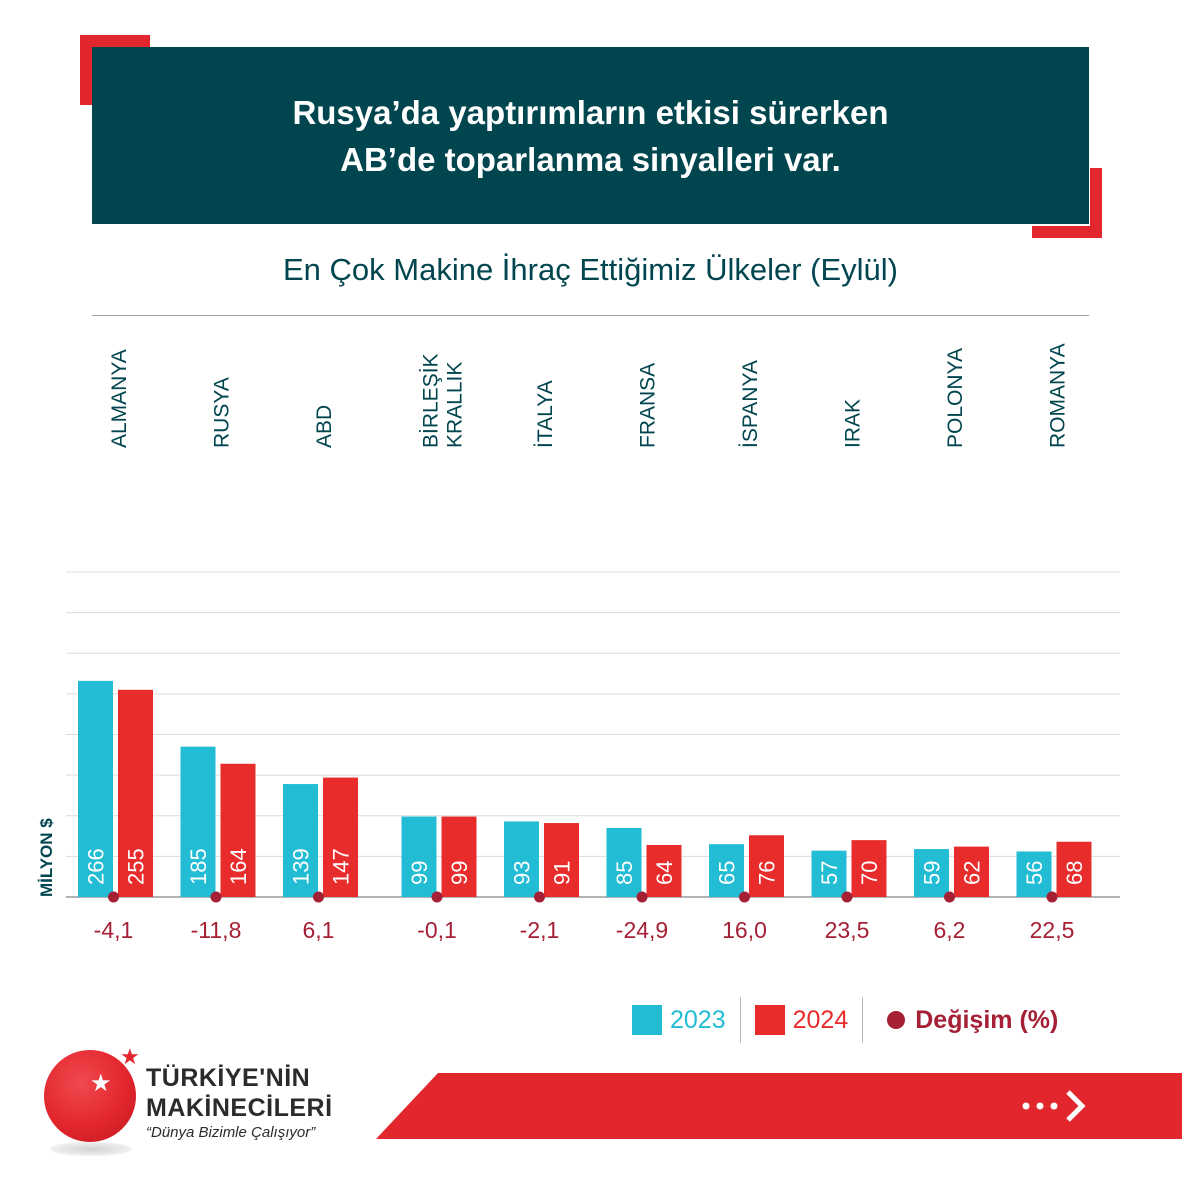 The height and width of the screenshot is (1182, 1182). I want to click on y-axis-label: MİLYON $, so click(46, 857).